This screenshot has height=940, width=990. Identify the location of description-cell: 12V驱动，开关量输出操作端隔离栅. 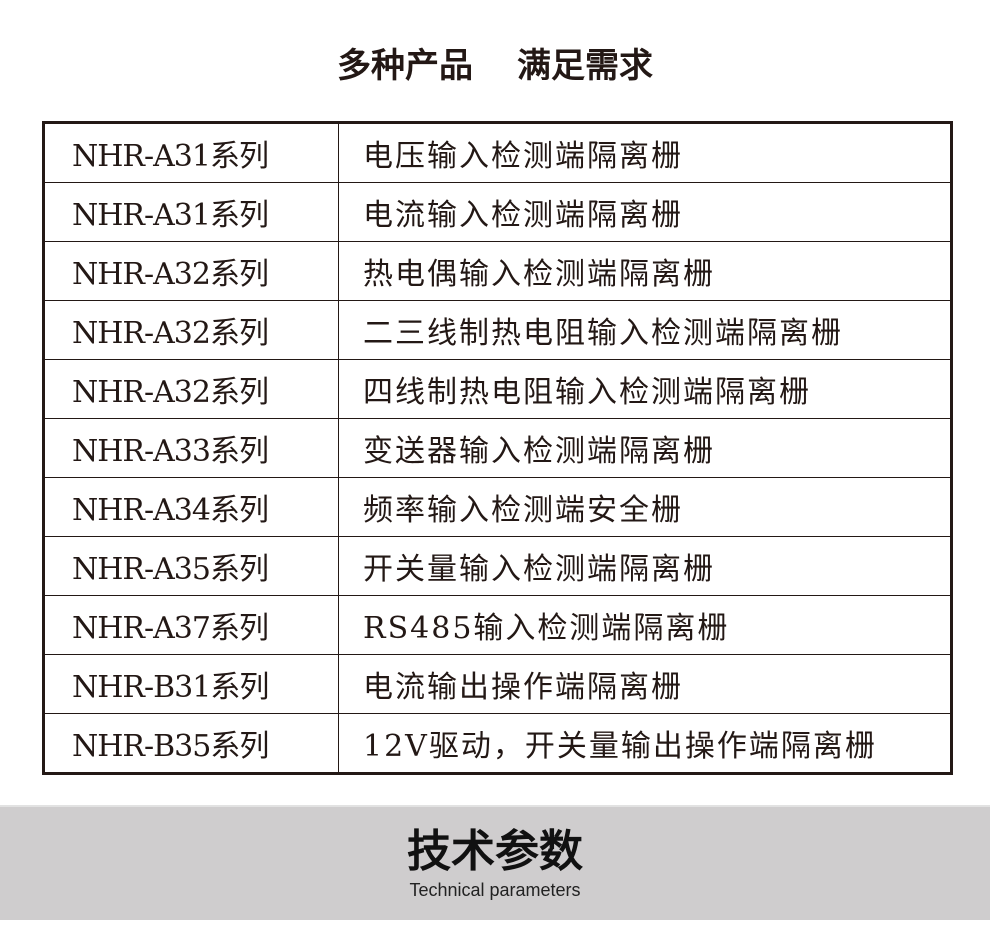
(645, 743).